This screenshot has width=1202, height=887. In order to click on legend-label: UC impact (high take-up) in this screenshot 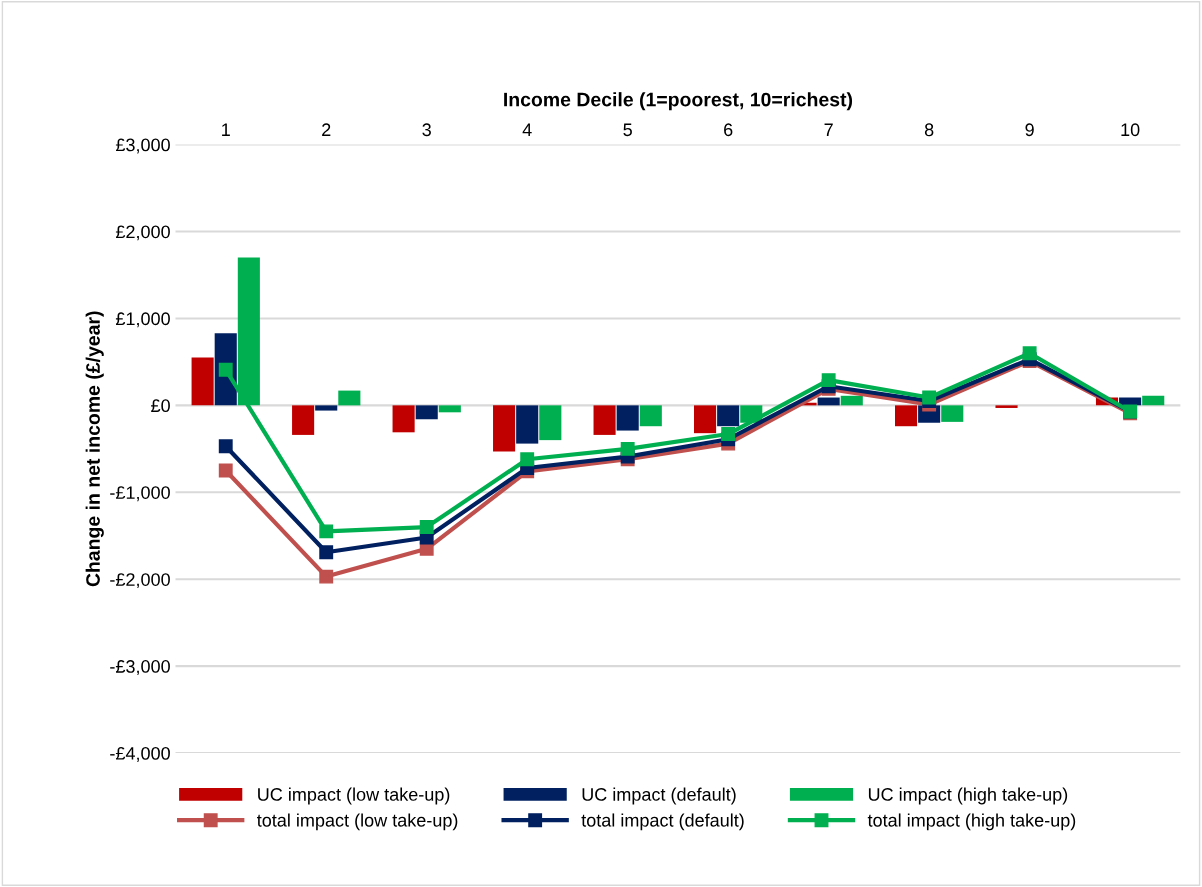, I will do `click(968, 796)`.